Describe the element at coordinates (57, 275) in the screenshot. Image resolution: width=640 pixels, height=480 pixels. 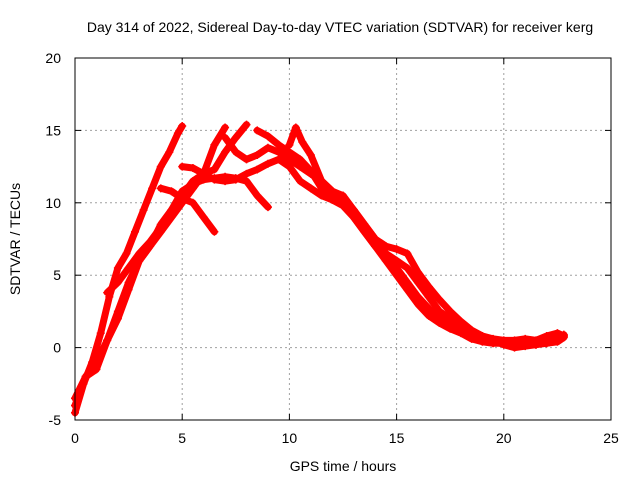
I see `y-tick-label: 5` at that location.